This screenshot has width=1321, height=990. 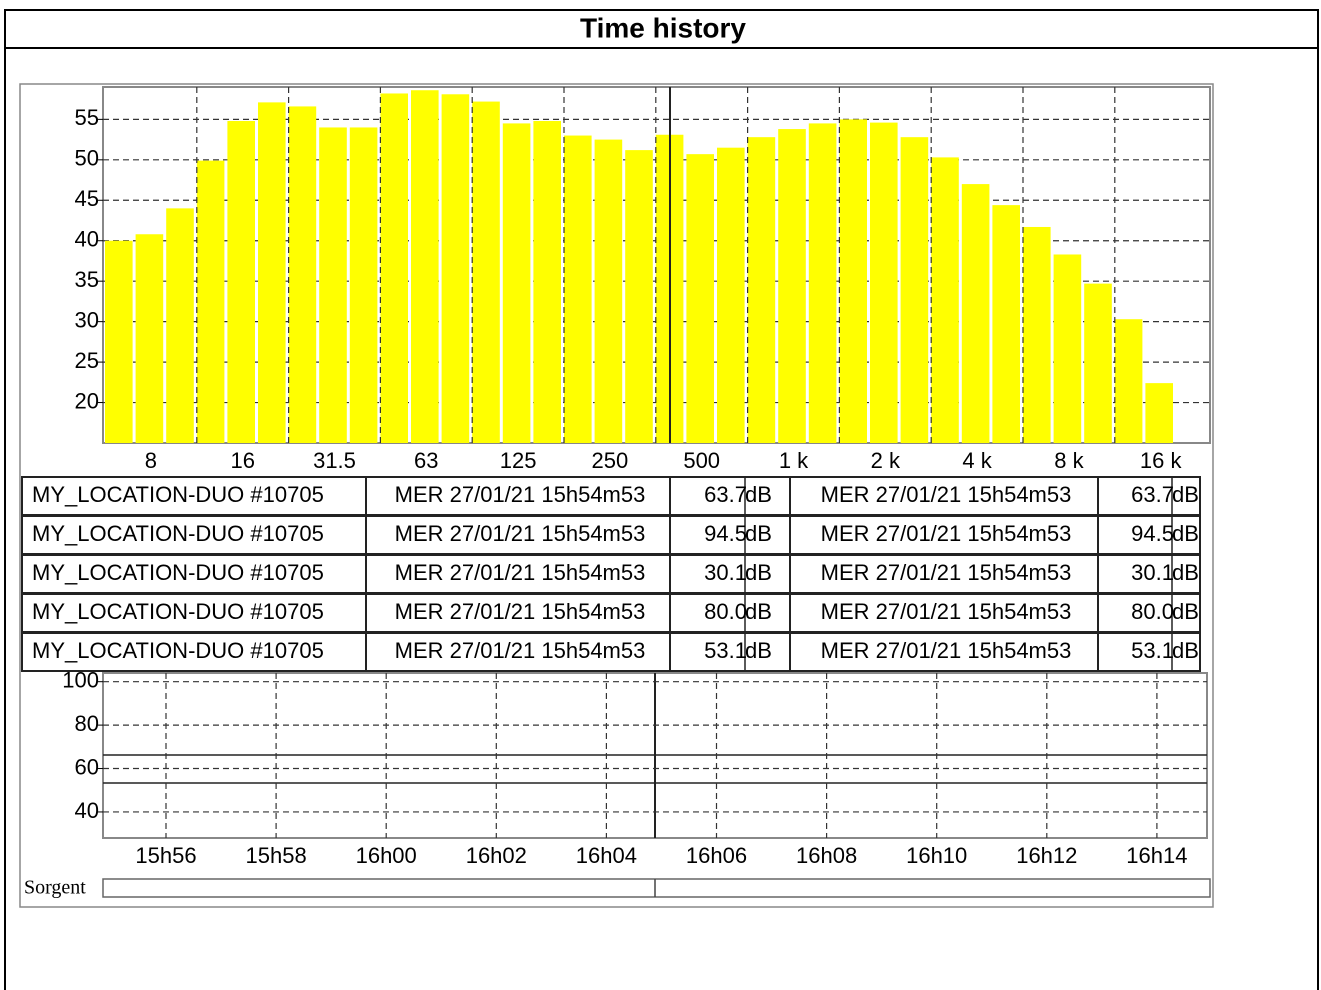 What do you see at coordinates (663, 27) in the screenshot?
I see `page-title: Time history` at bounding box center [663, 27].